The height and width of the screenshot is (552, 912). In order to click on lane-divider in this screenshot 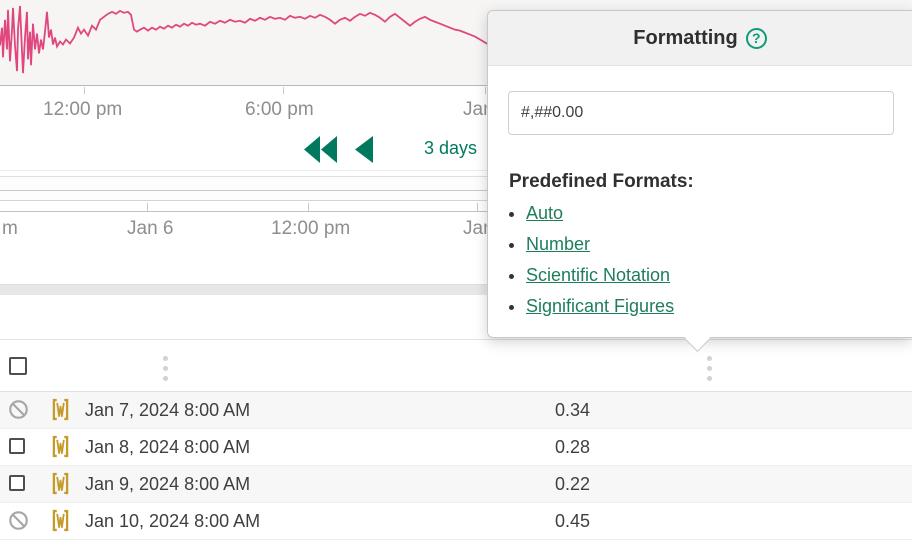, I will do `click(456, 289)`.